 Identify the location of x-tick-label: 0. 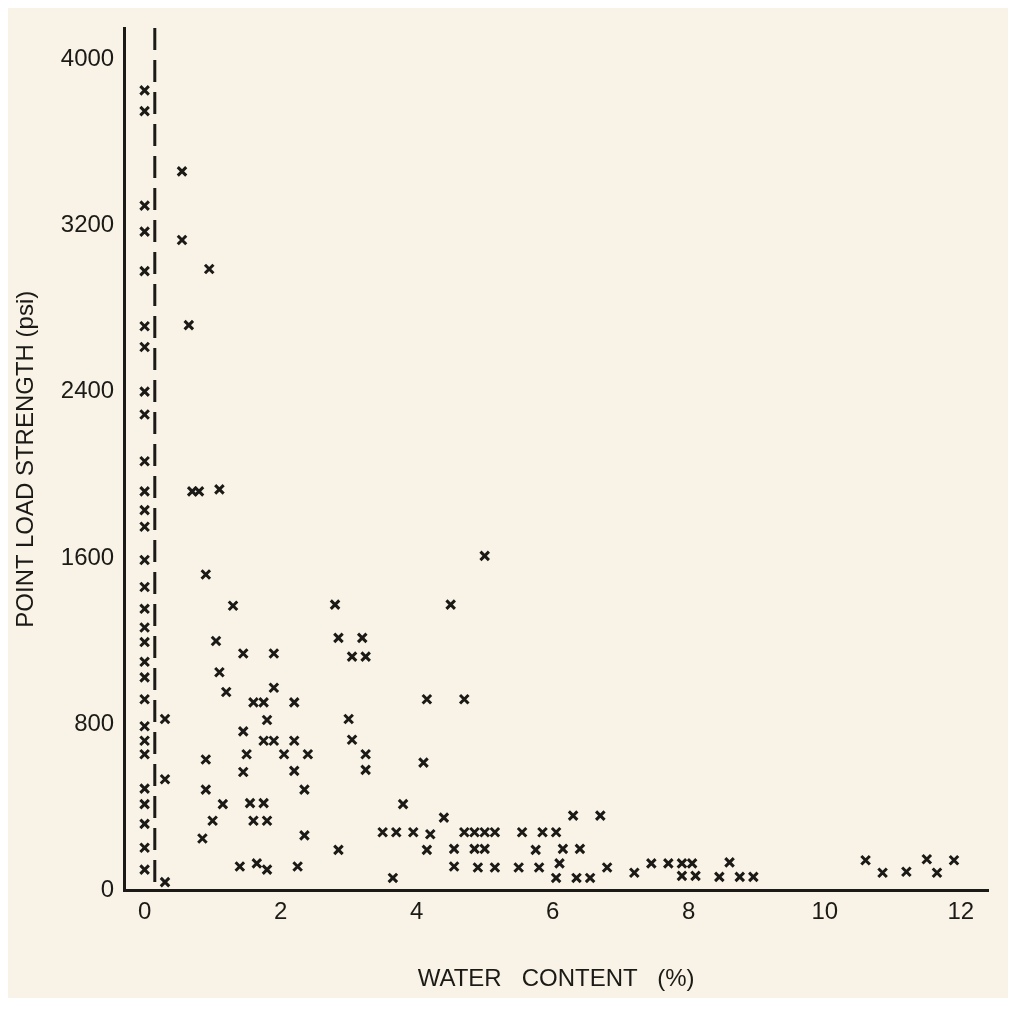
(144, 911).